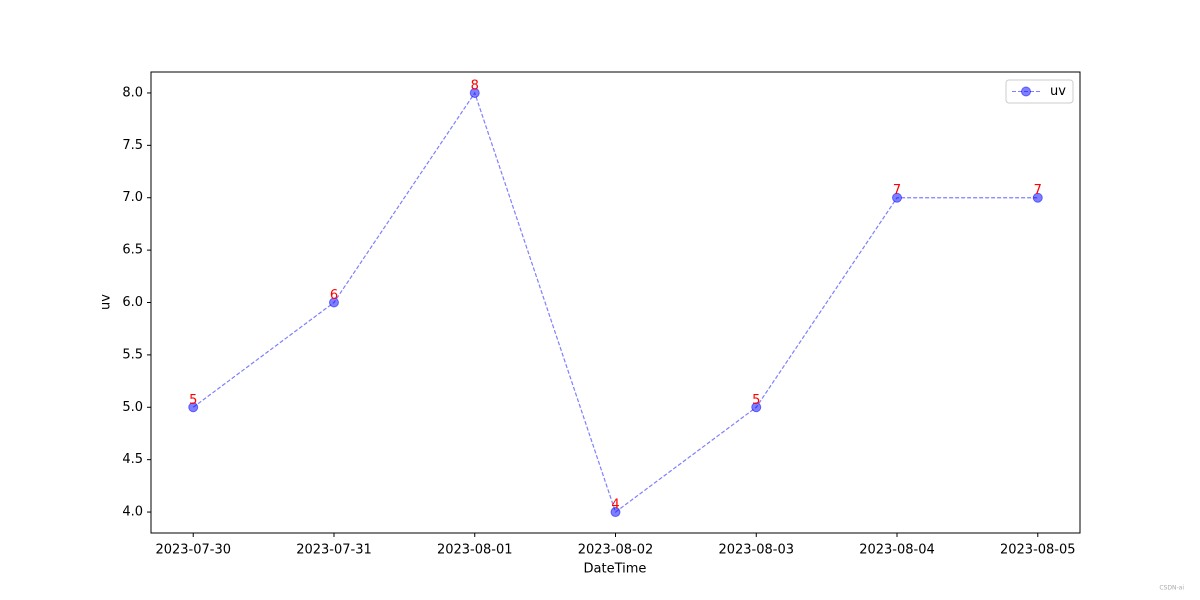  I want to click on y-tick-label: 6.5, so click(132, 250).